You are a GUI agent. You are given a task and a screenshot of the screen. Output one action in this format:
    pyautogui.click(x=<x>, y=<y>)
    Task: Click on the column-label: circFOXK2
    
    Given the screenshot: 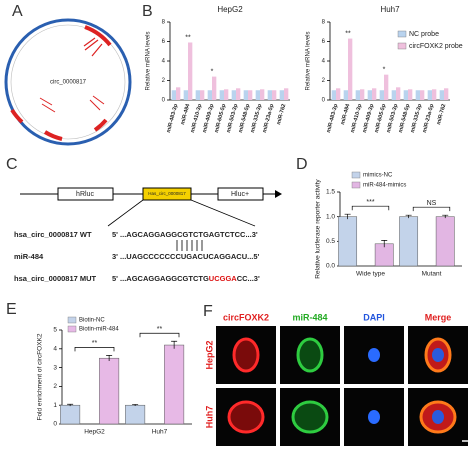 What is the action you would take?
    pyautogui.click(x=246, y=317)
    